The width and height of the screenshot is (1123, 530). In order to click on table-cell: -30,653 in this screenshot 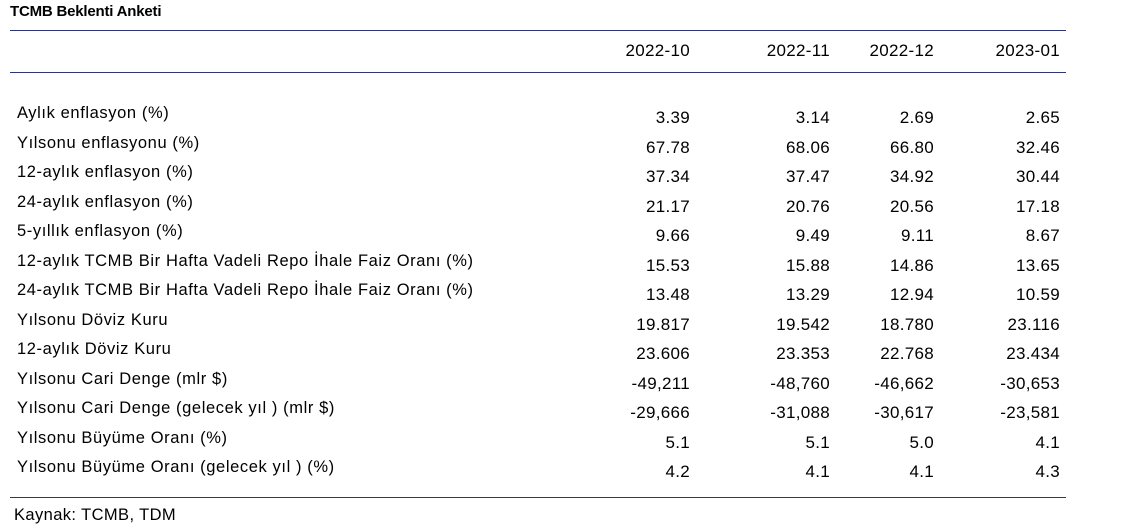, I will do `click(1030, 383)`.